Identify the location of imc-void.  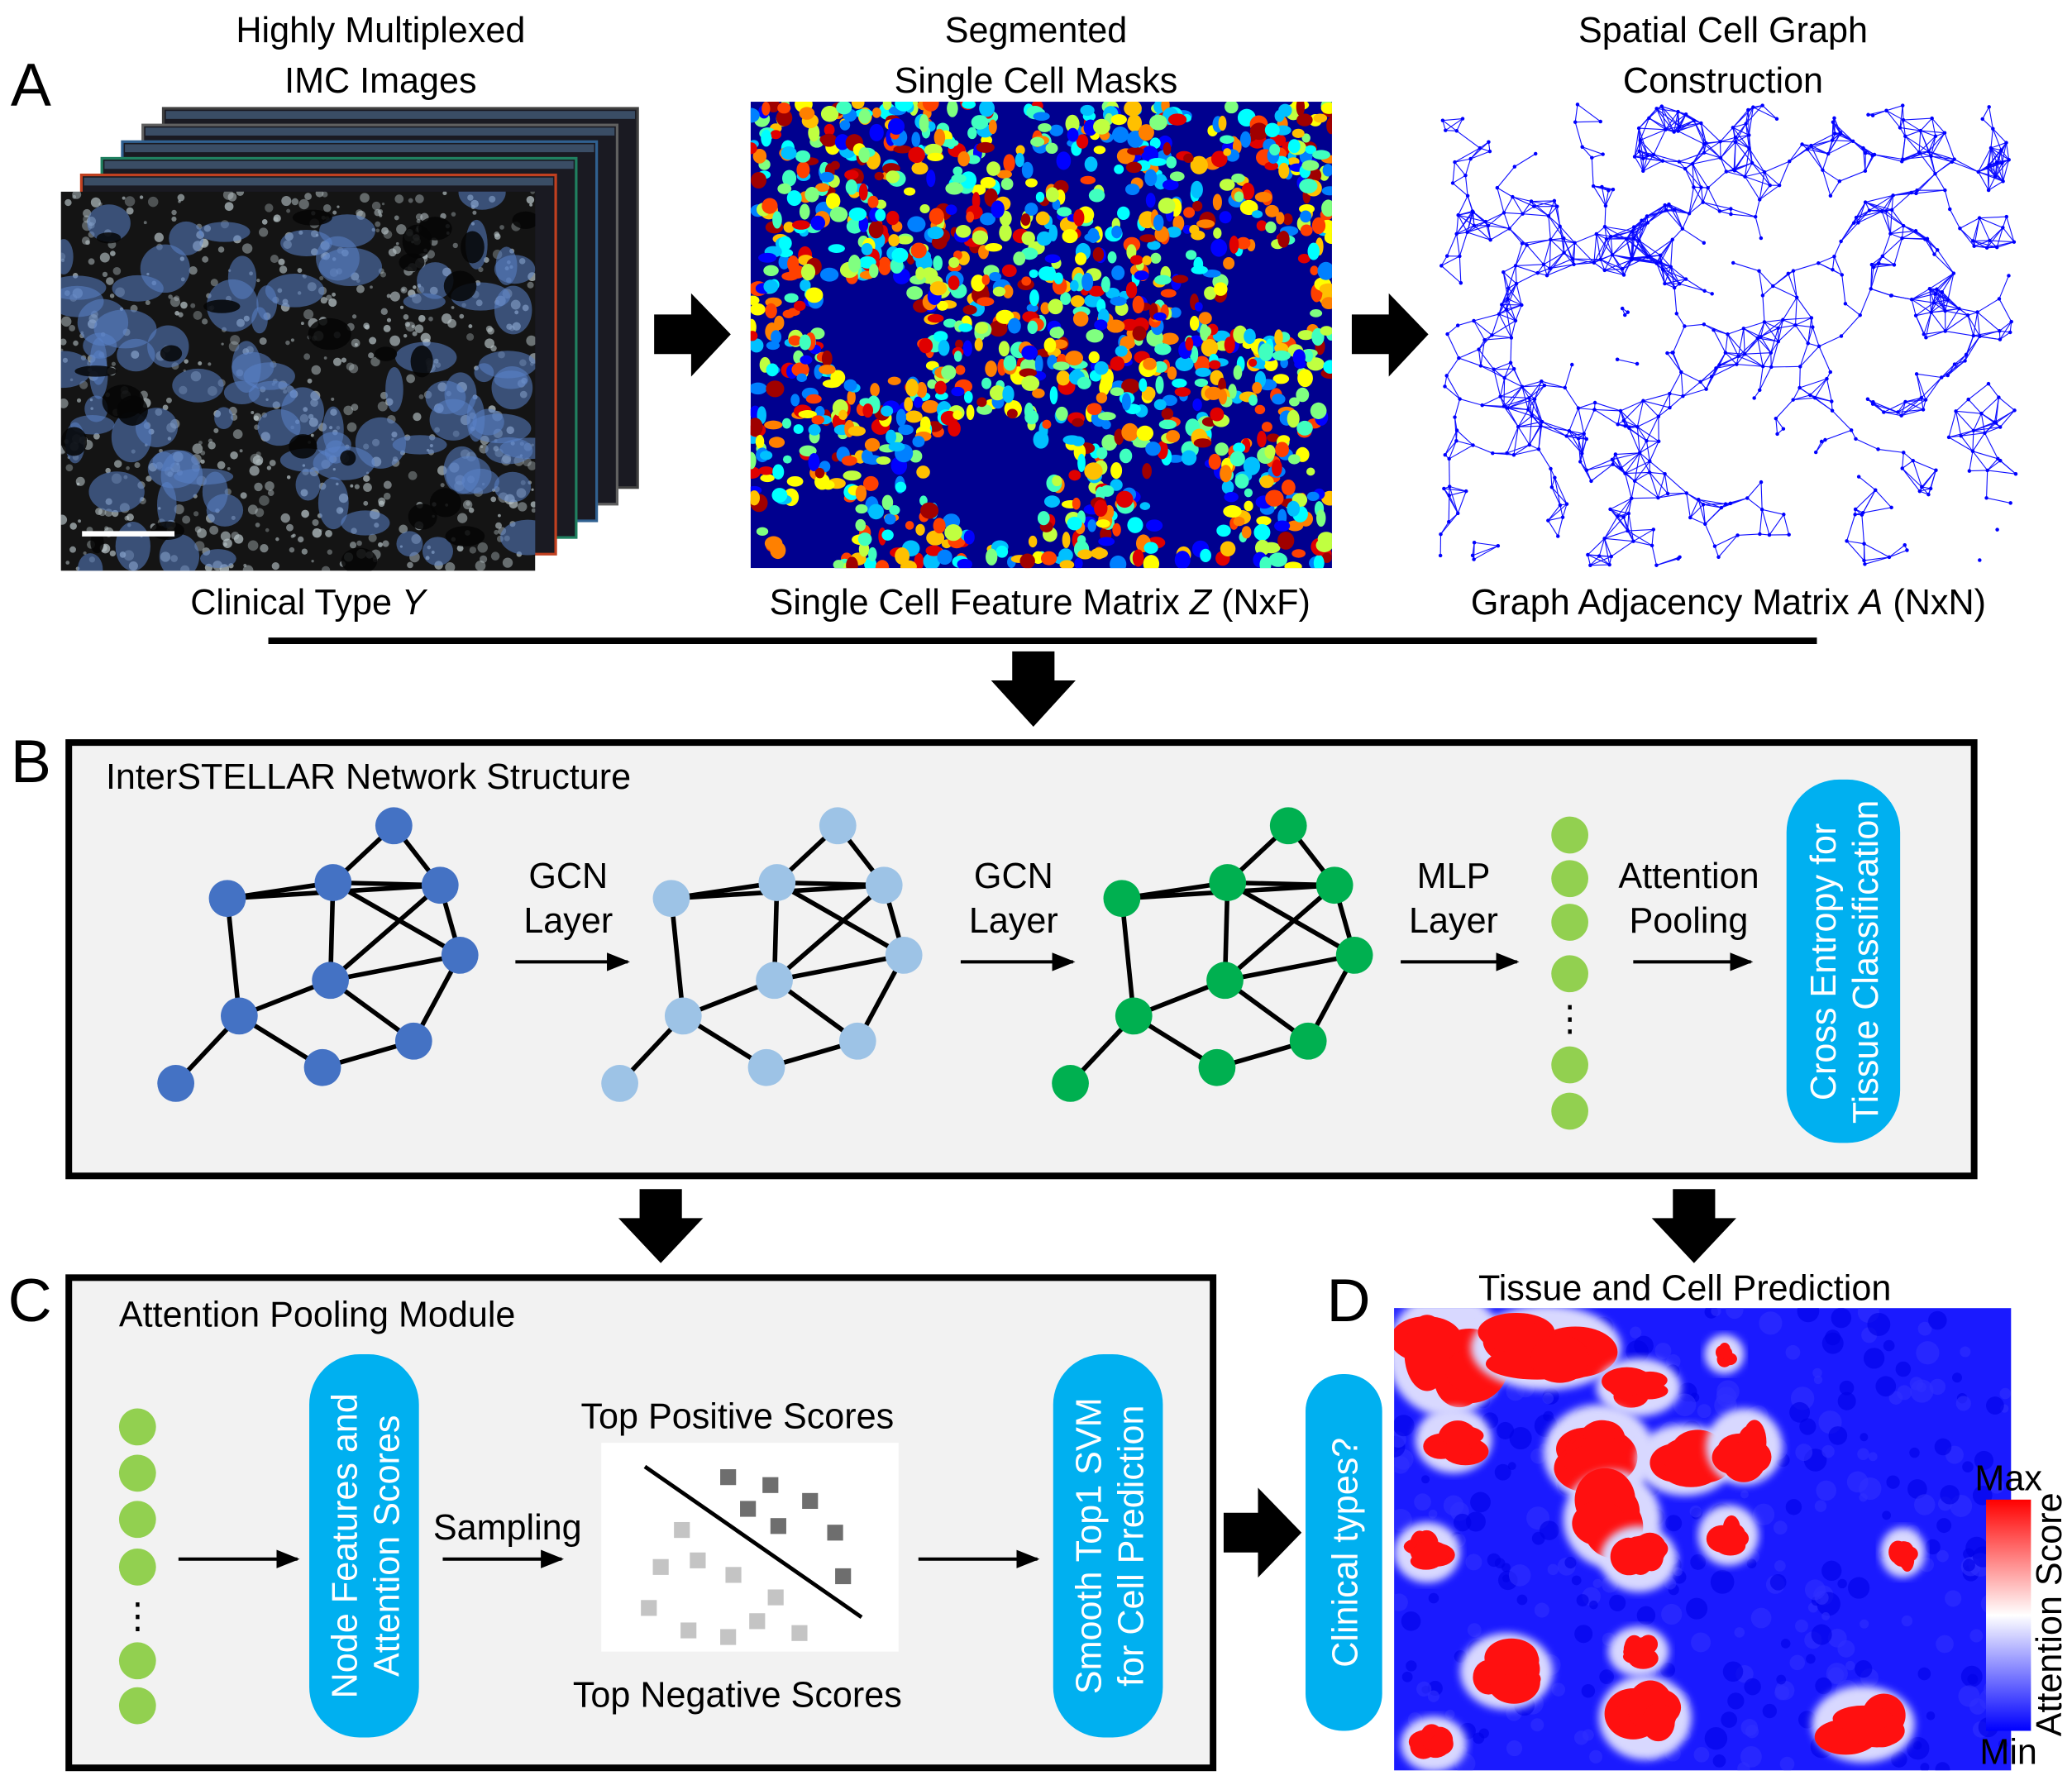
(123, 401).